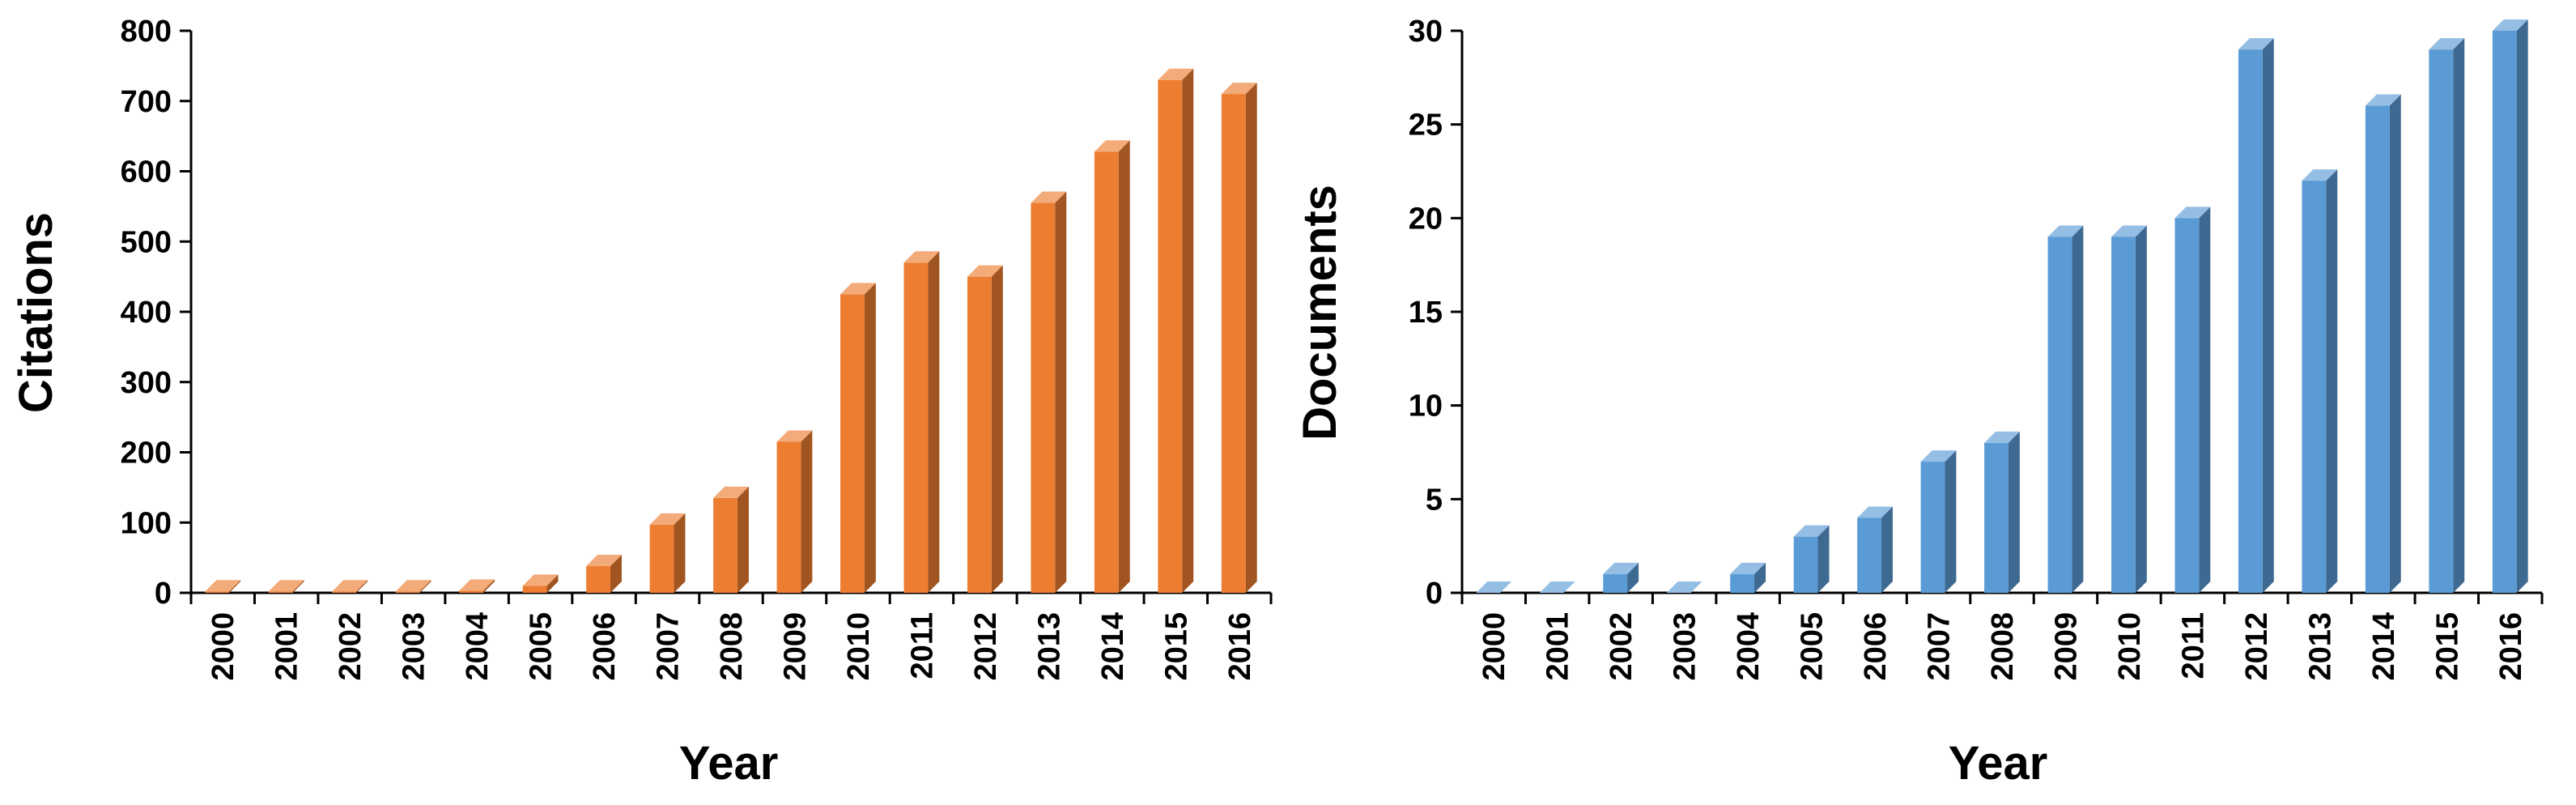 The width and height of the screenshot is (2576, 805). What do you see at coordinates (669, 647) in the screenshot?
I see `citations-x-tick-label: 2007` at bounding box center [669, 647].